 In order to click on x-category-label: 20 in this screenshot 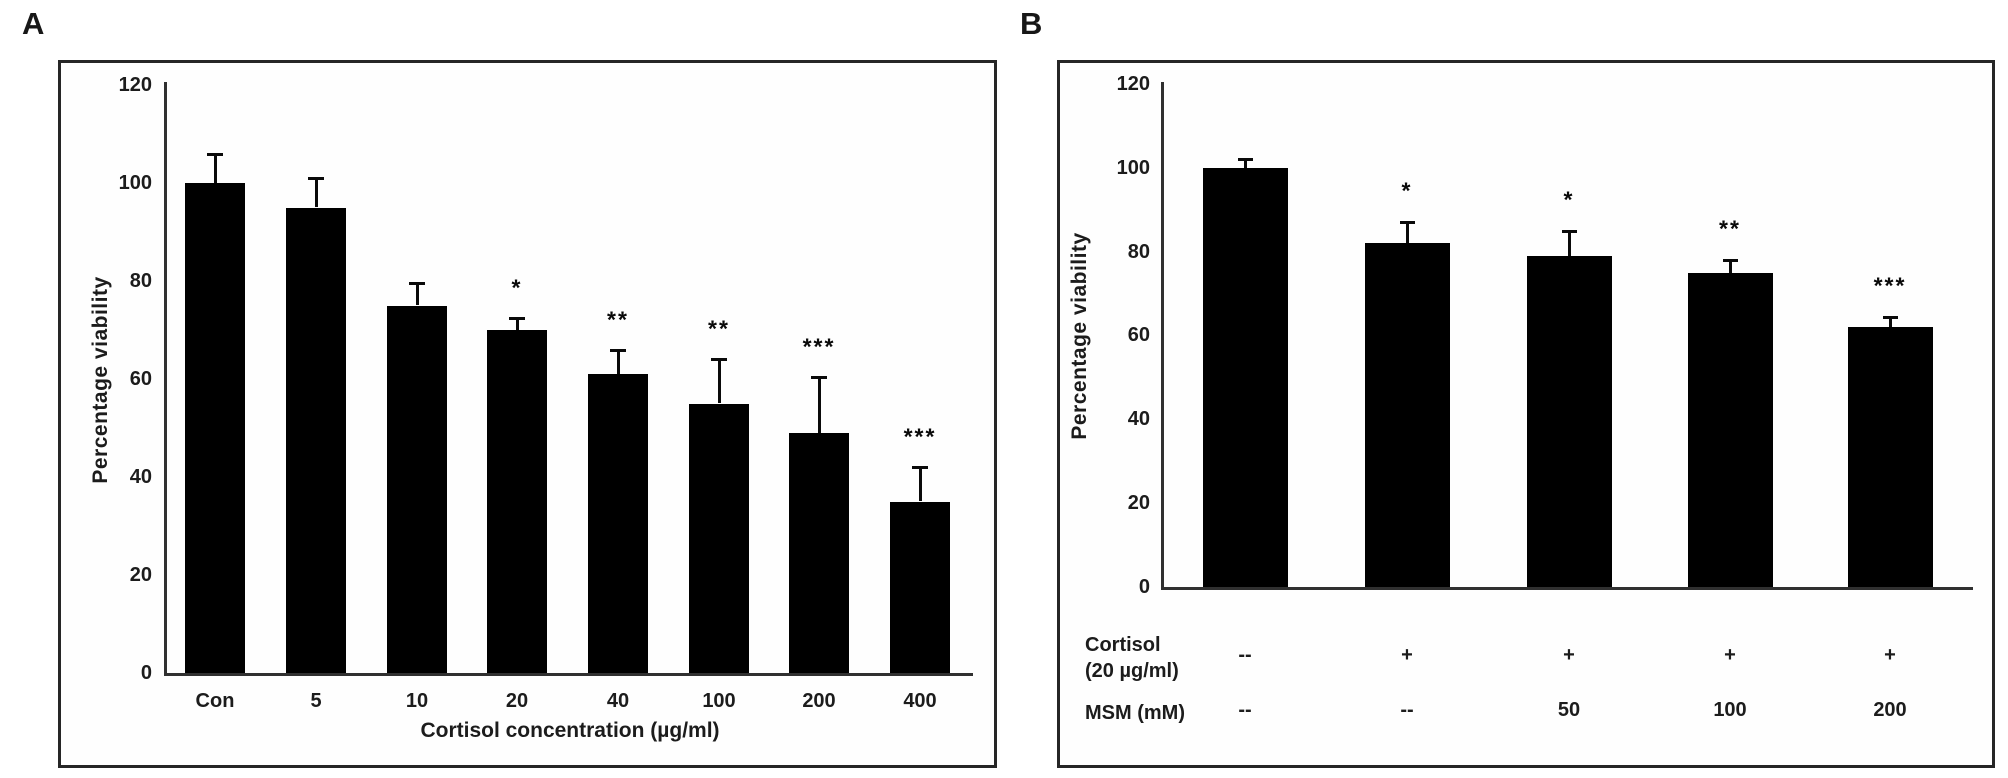, I will do `click(517, 701)`.